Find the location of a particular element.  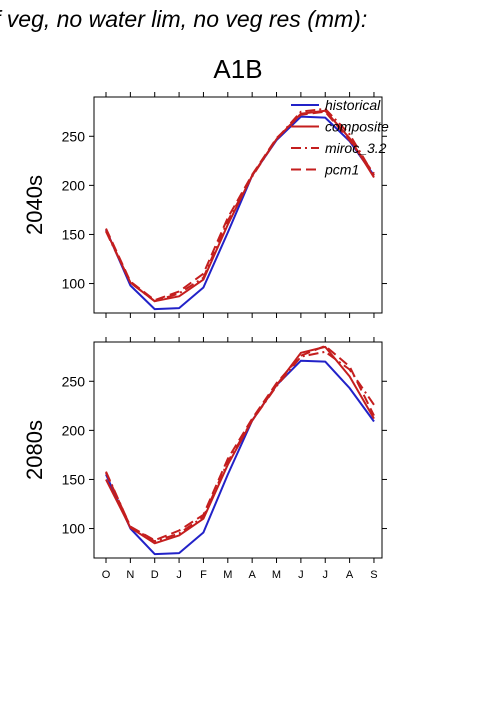

main-title: f veg, no water lim, no veg res (mm): is located at coordinates (250, 20).